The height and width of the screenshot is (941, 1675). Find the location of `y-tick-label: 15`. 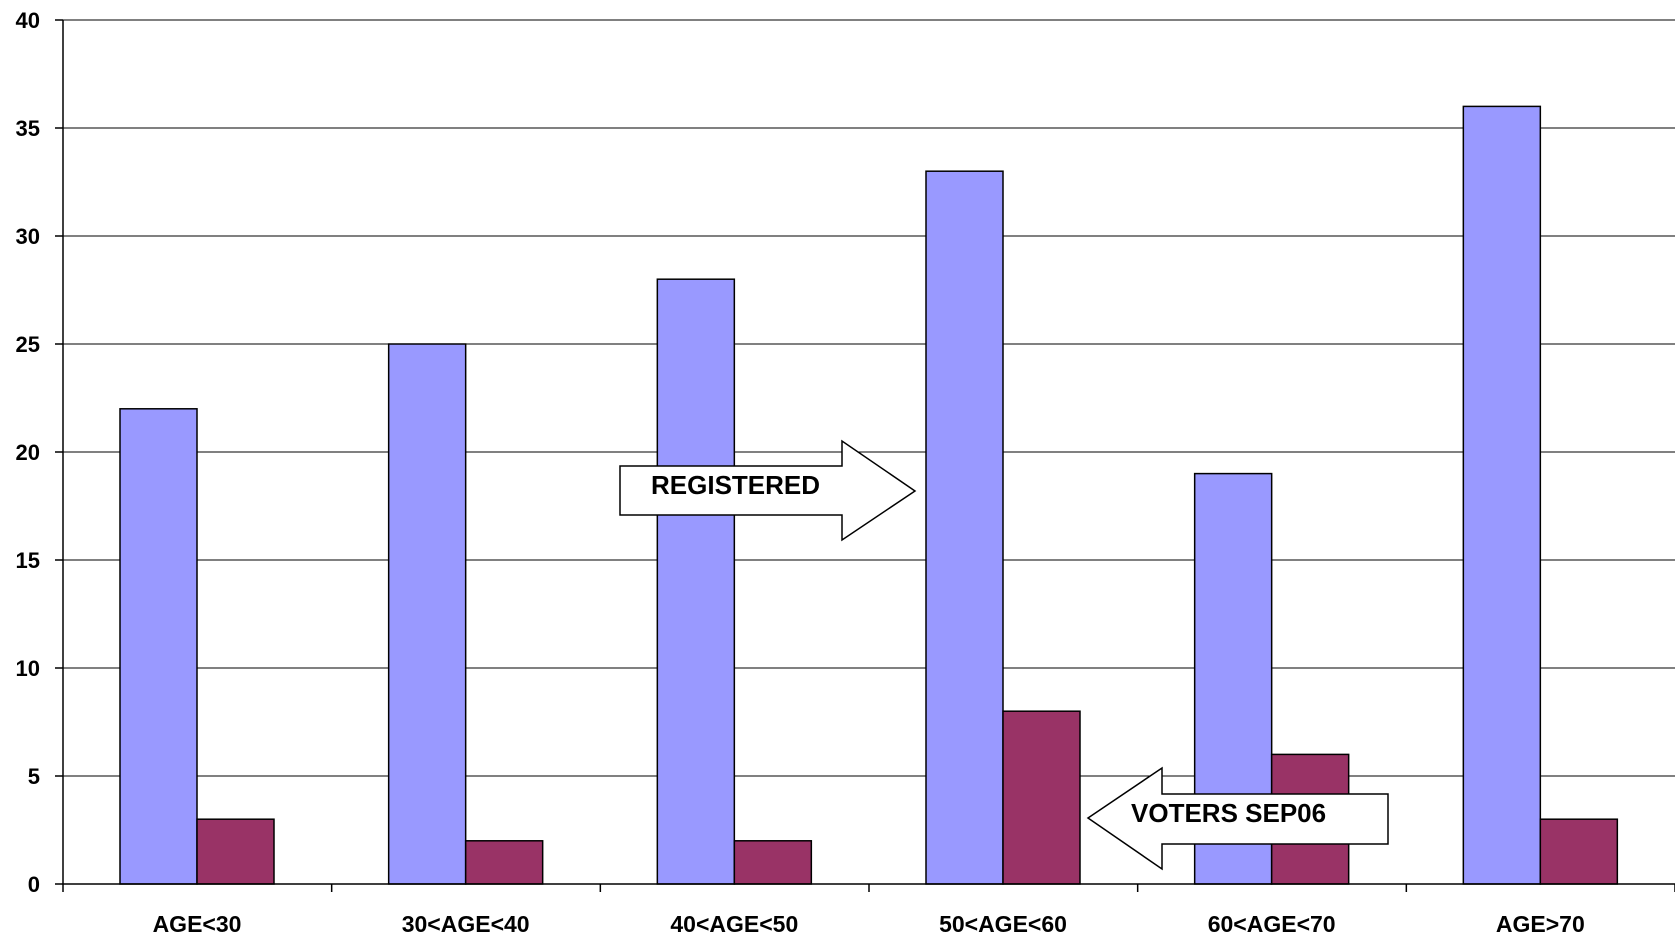

y-tick-label: 15 is located at coordinates (28, 560).